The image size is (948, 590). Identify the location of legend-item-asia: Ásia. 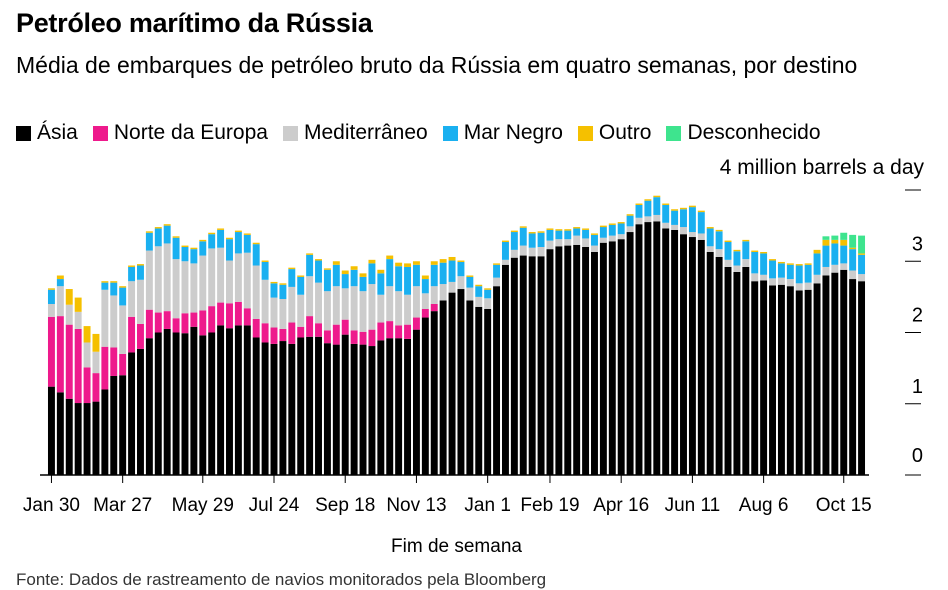
(47, 133).